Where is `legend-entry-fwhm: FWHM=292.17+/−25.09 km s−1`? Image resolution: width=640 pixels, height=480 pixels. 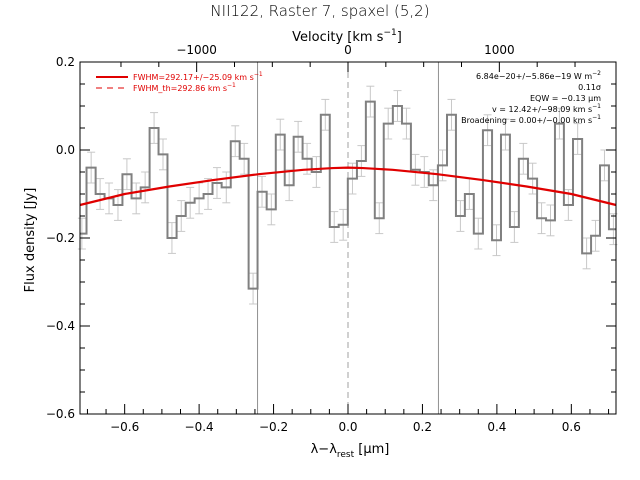 legend-entry-fwhm: FWHM=292.17+/−25.09 km s−1 is located at coordinates (198, 76).